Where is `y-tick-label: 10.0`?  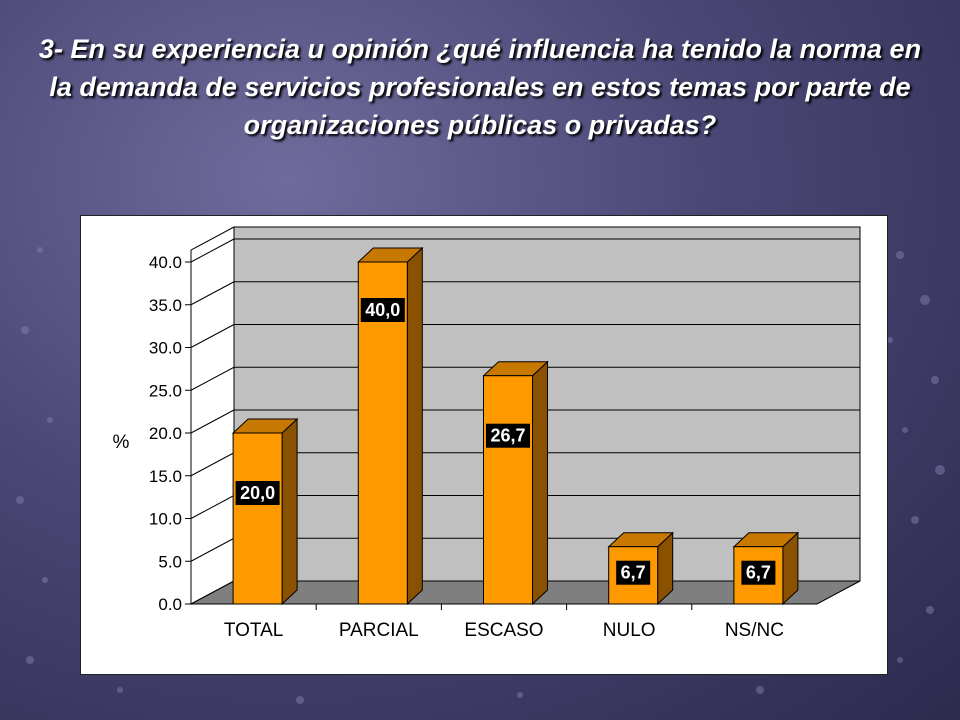 y-tick-label: 10.0 is located at coordinates (165, 519).